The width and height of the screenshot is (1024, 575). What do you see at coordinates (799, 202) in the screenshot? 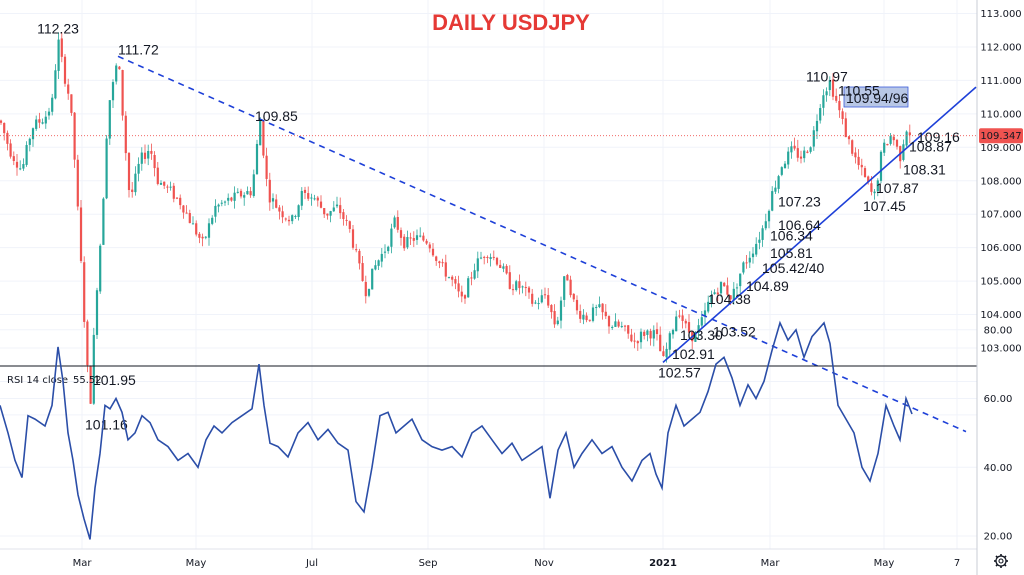
I see `price-level-label: 107.23` at bounding box center [799, 202].